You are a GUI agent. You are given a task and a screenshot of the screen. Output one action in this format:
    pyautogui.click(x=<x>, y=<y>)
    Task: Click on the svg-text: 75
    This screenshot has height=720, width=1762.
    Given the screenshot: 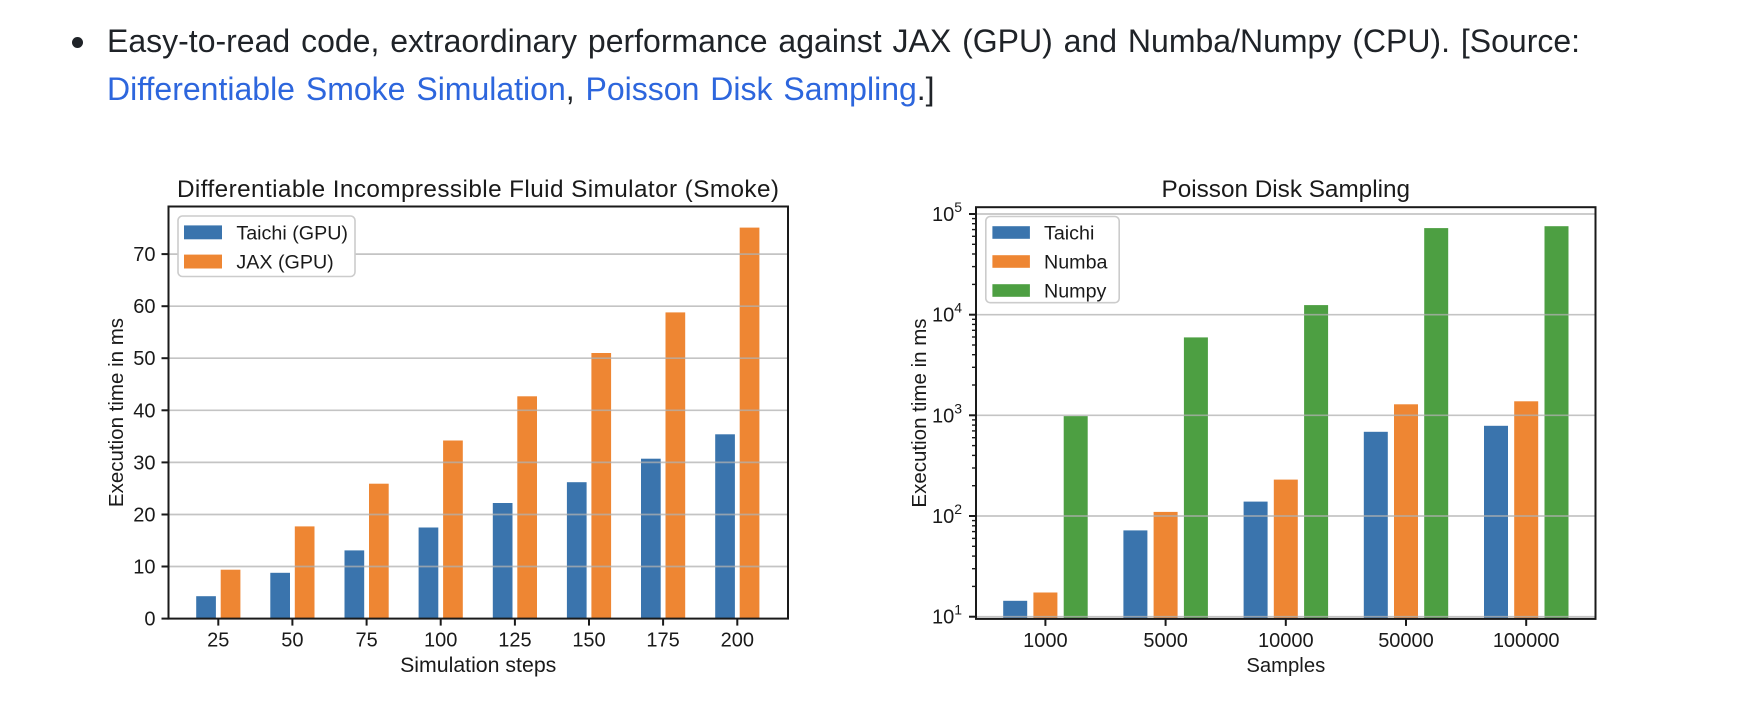 What is the action you would take?
    pyautogui.click(x=366, y=641)
    